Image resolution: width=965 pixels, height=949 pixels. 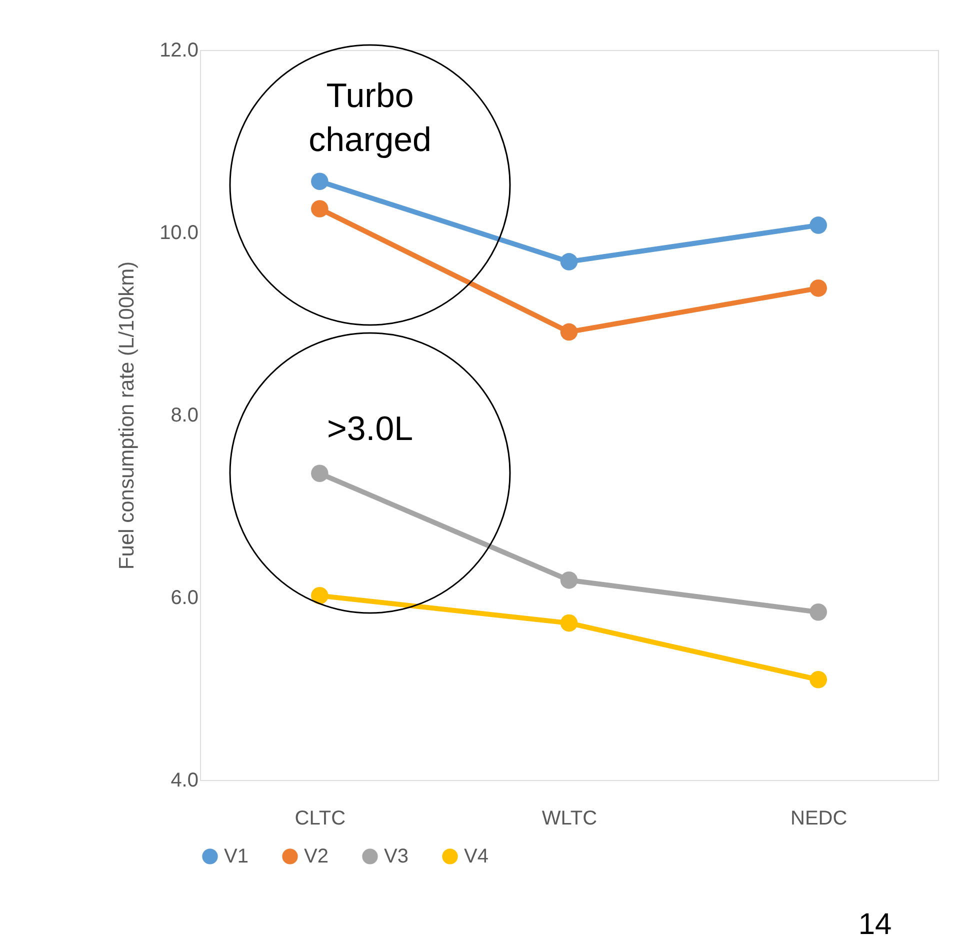 What do you see at coordinates (819, 819) in the screenshot?
I see `x-tick-label: NEDC` at bounding box center [819, 819].